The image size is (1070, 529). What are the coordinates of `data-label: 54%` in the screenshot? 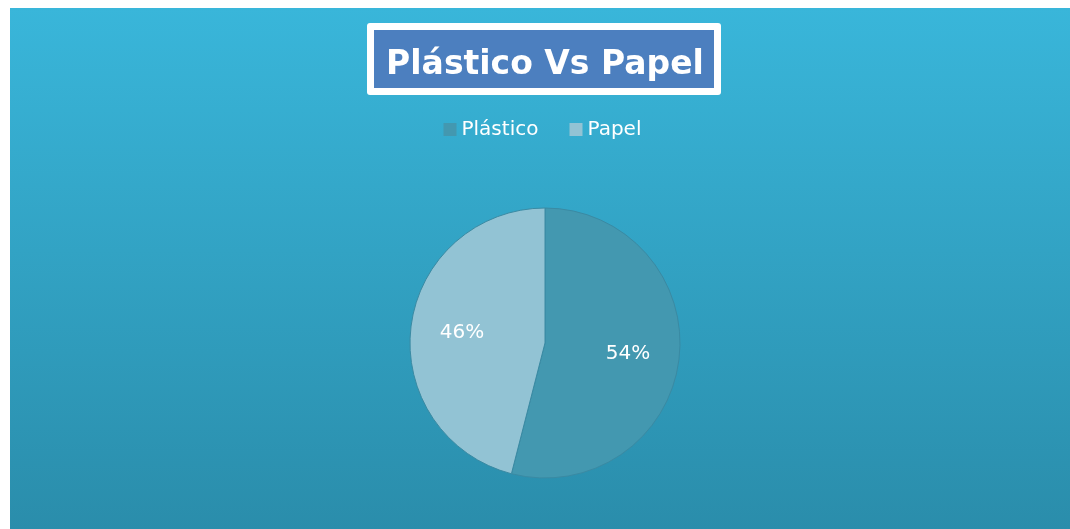 It's located at (628, 351).